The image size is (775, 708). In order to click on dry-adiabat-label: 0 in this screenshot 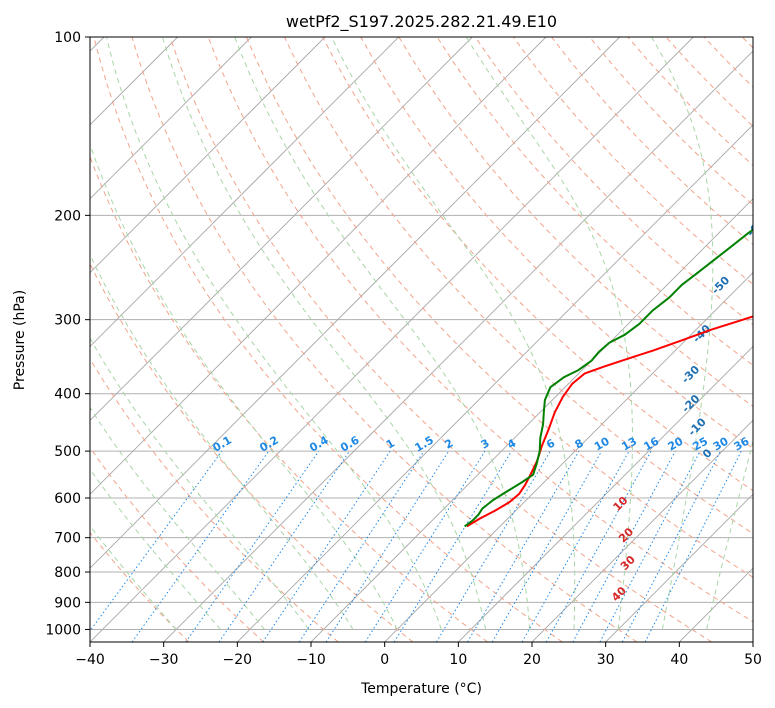, I will do `click(707, 453)`.